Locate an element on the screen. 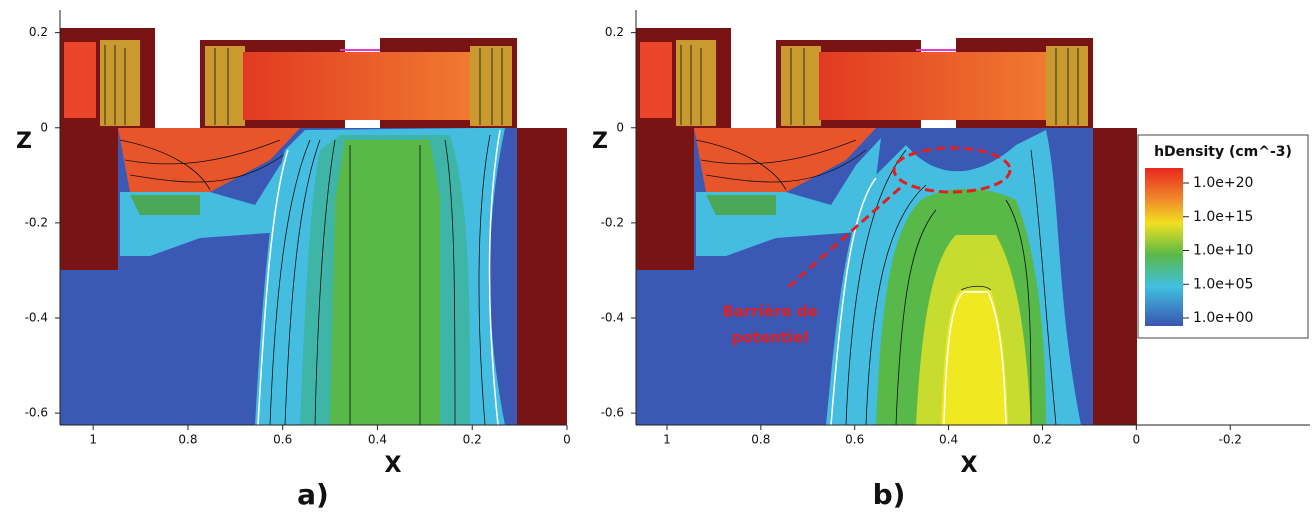 Image resolution: width=1312 pixels, height=513 pixels. colorbar-tick-label: 1.0e+20 is located at coordinates (1223, 183).